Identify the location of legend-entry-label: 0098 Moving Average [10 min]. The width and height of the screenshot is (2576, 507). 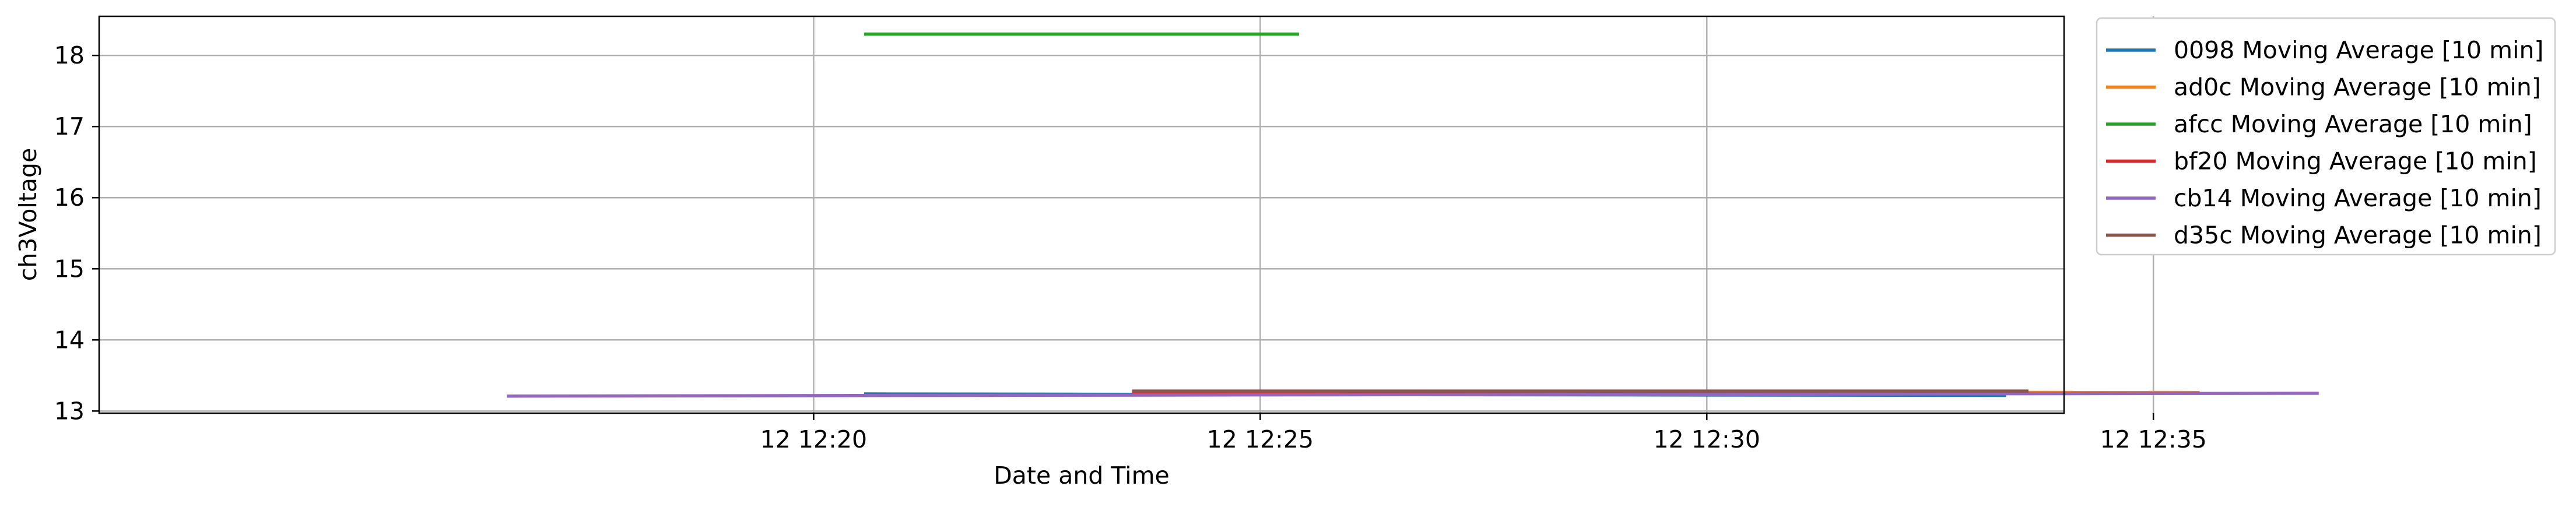
(2358, 50).